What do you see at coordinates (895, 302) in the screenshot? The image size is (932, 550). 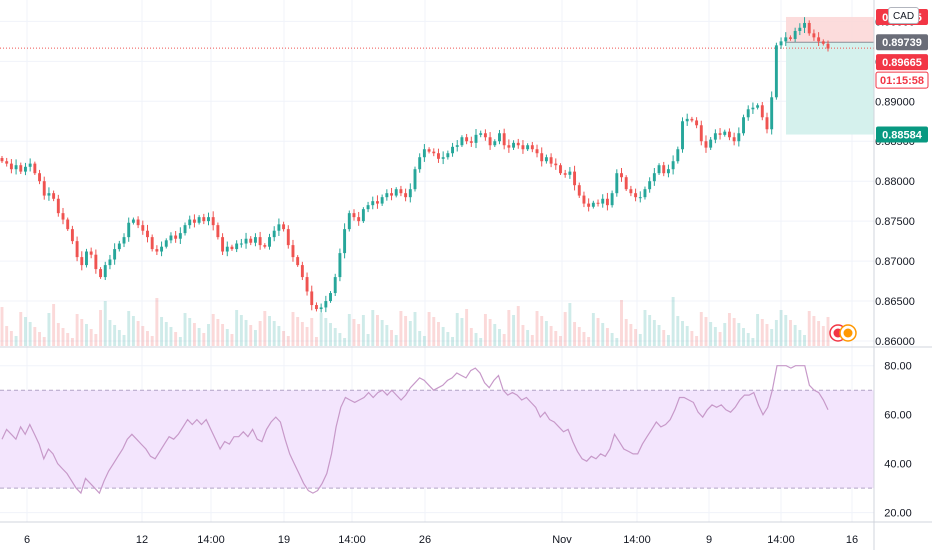 I see `price-tick-label: 0.86500` at bounding box center [895, 302].